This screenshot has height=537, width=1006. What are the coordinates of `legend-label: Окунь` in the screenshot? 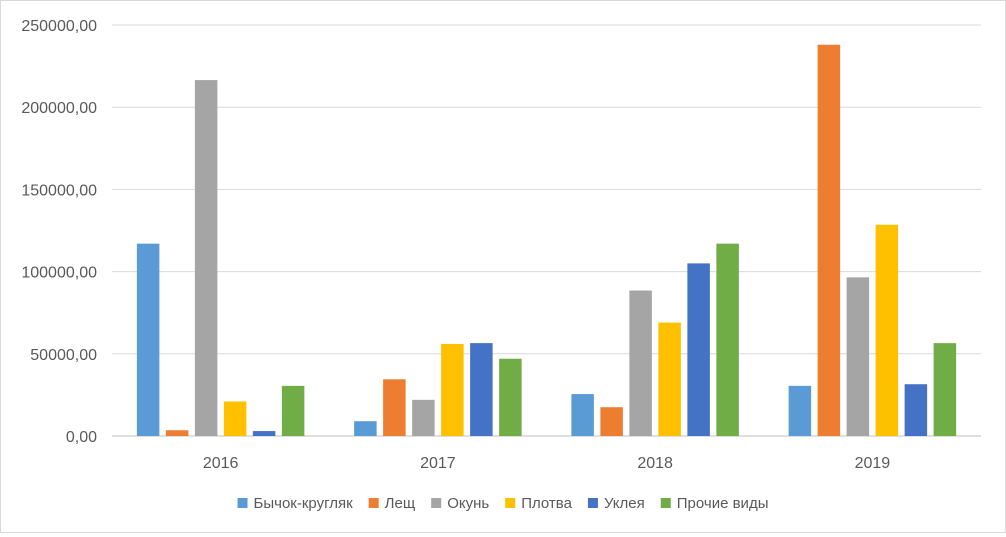 It's located at (468, 503).